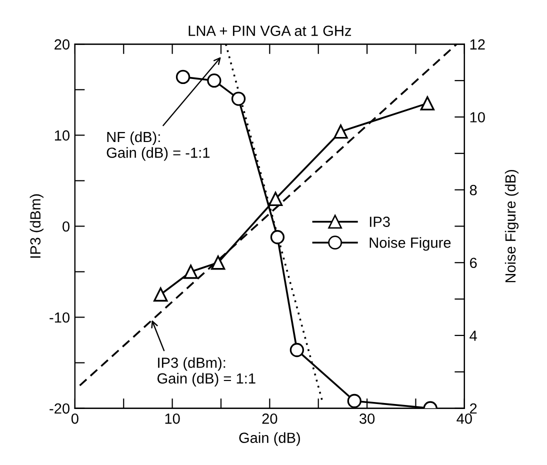  What do you see at coordinates (473, 263) in the screenshot?
I see `y2-tick-label: 6` at bounding box center [473, 263].